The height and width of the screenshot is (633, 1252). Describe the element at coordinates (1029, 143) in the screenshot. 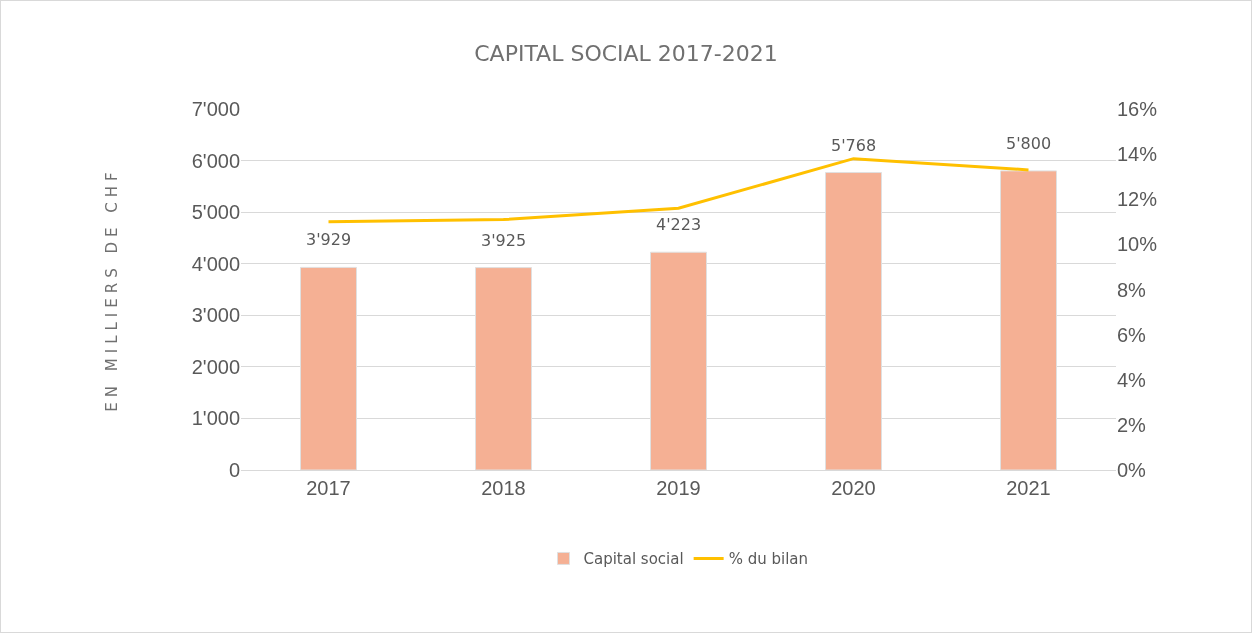

I see `data-label: 5'800` at that location.